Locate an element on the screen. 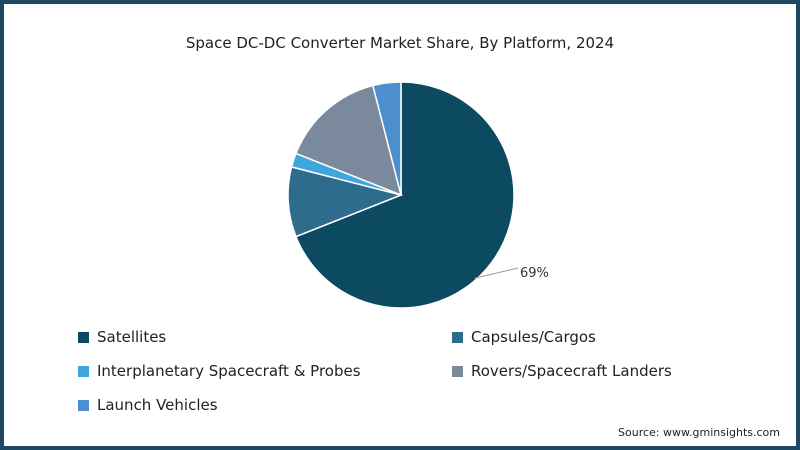 Image resolution: width=800 pixels, height=450 pixels. legend-item-interplanetary: Interplanetary Spacecraft & Probes is located at coordinates (219, 371).